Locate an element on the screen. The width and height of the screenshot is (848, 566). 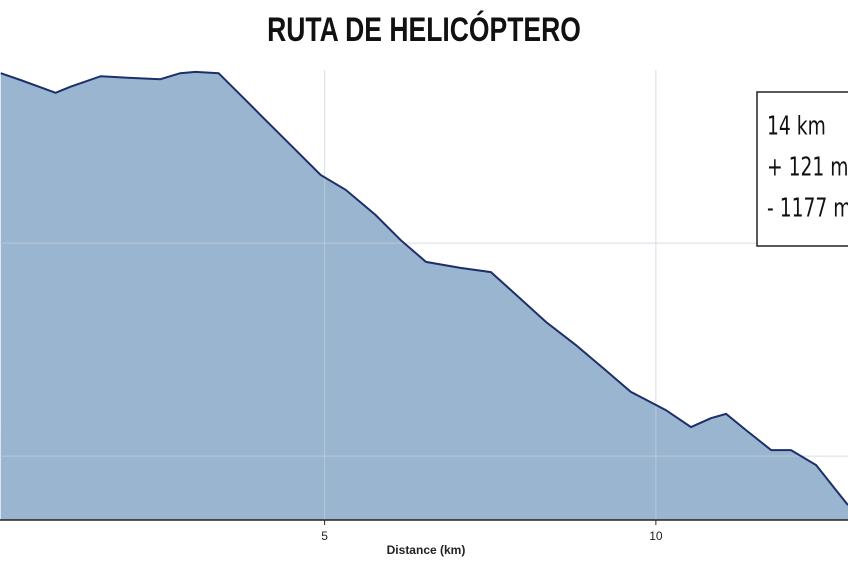
x-tick-label: 10 is located at coordinates (656, 536).